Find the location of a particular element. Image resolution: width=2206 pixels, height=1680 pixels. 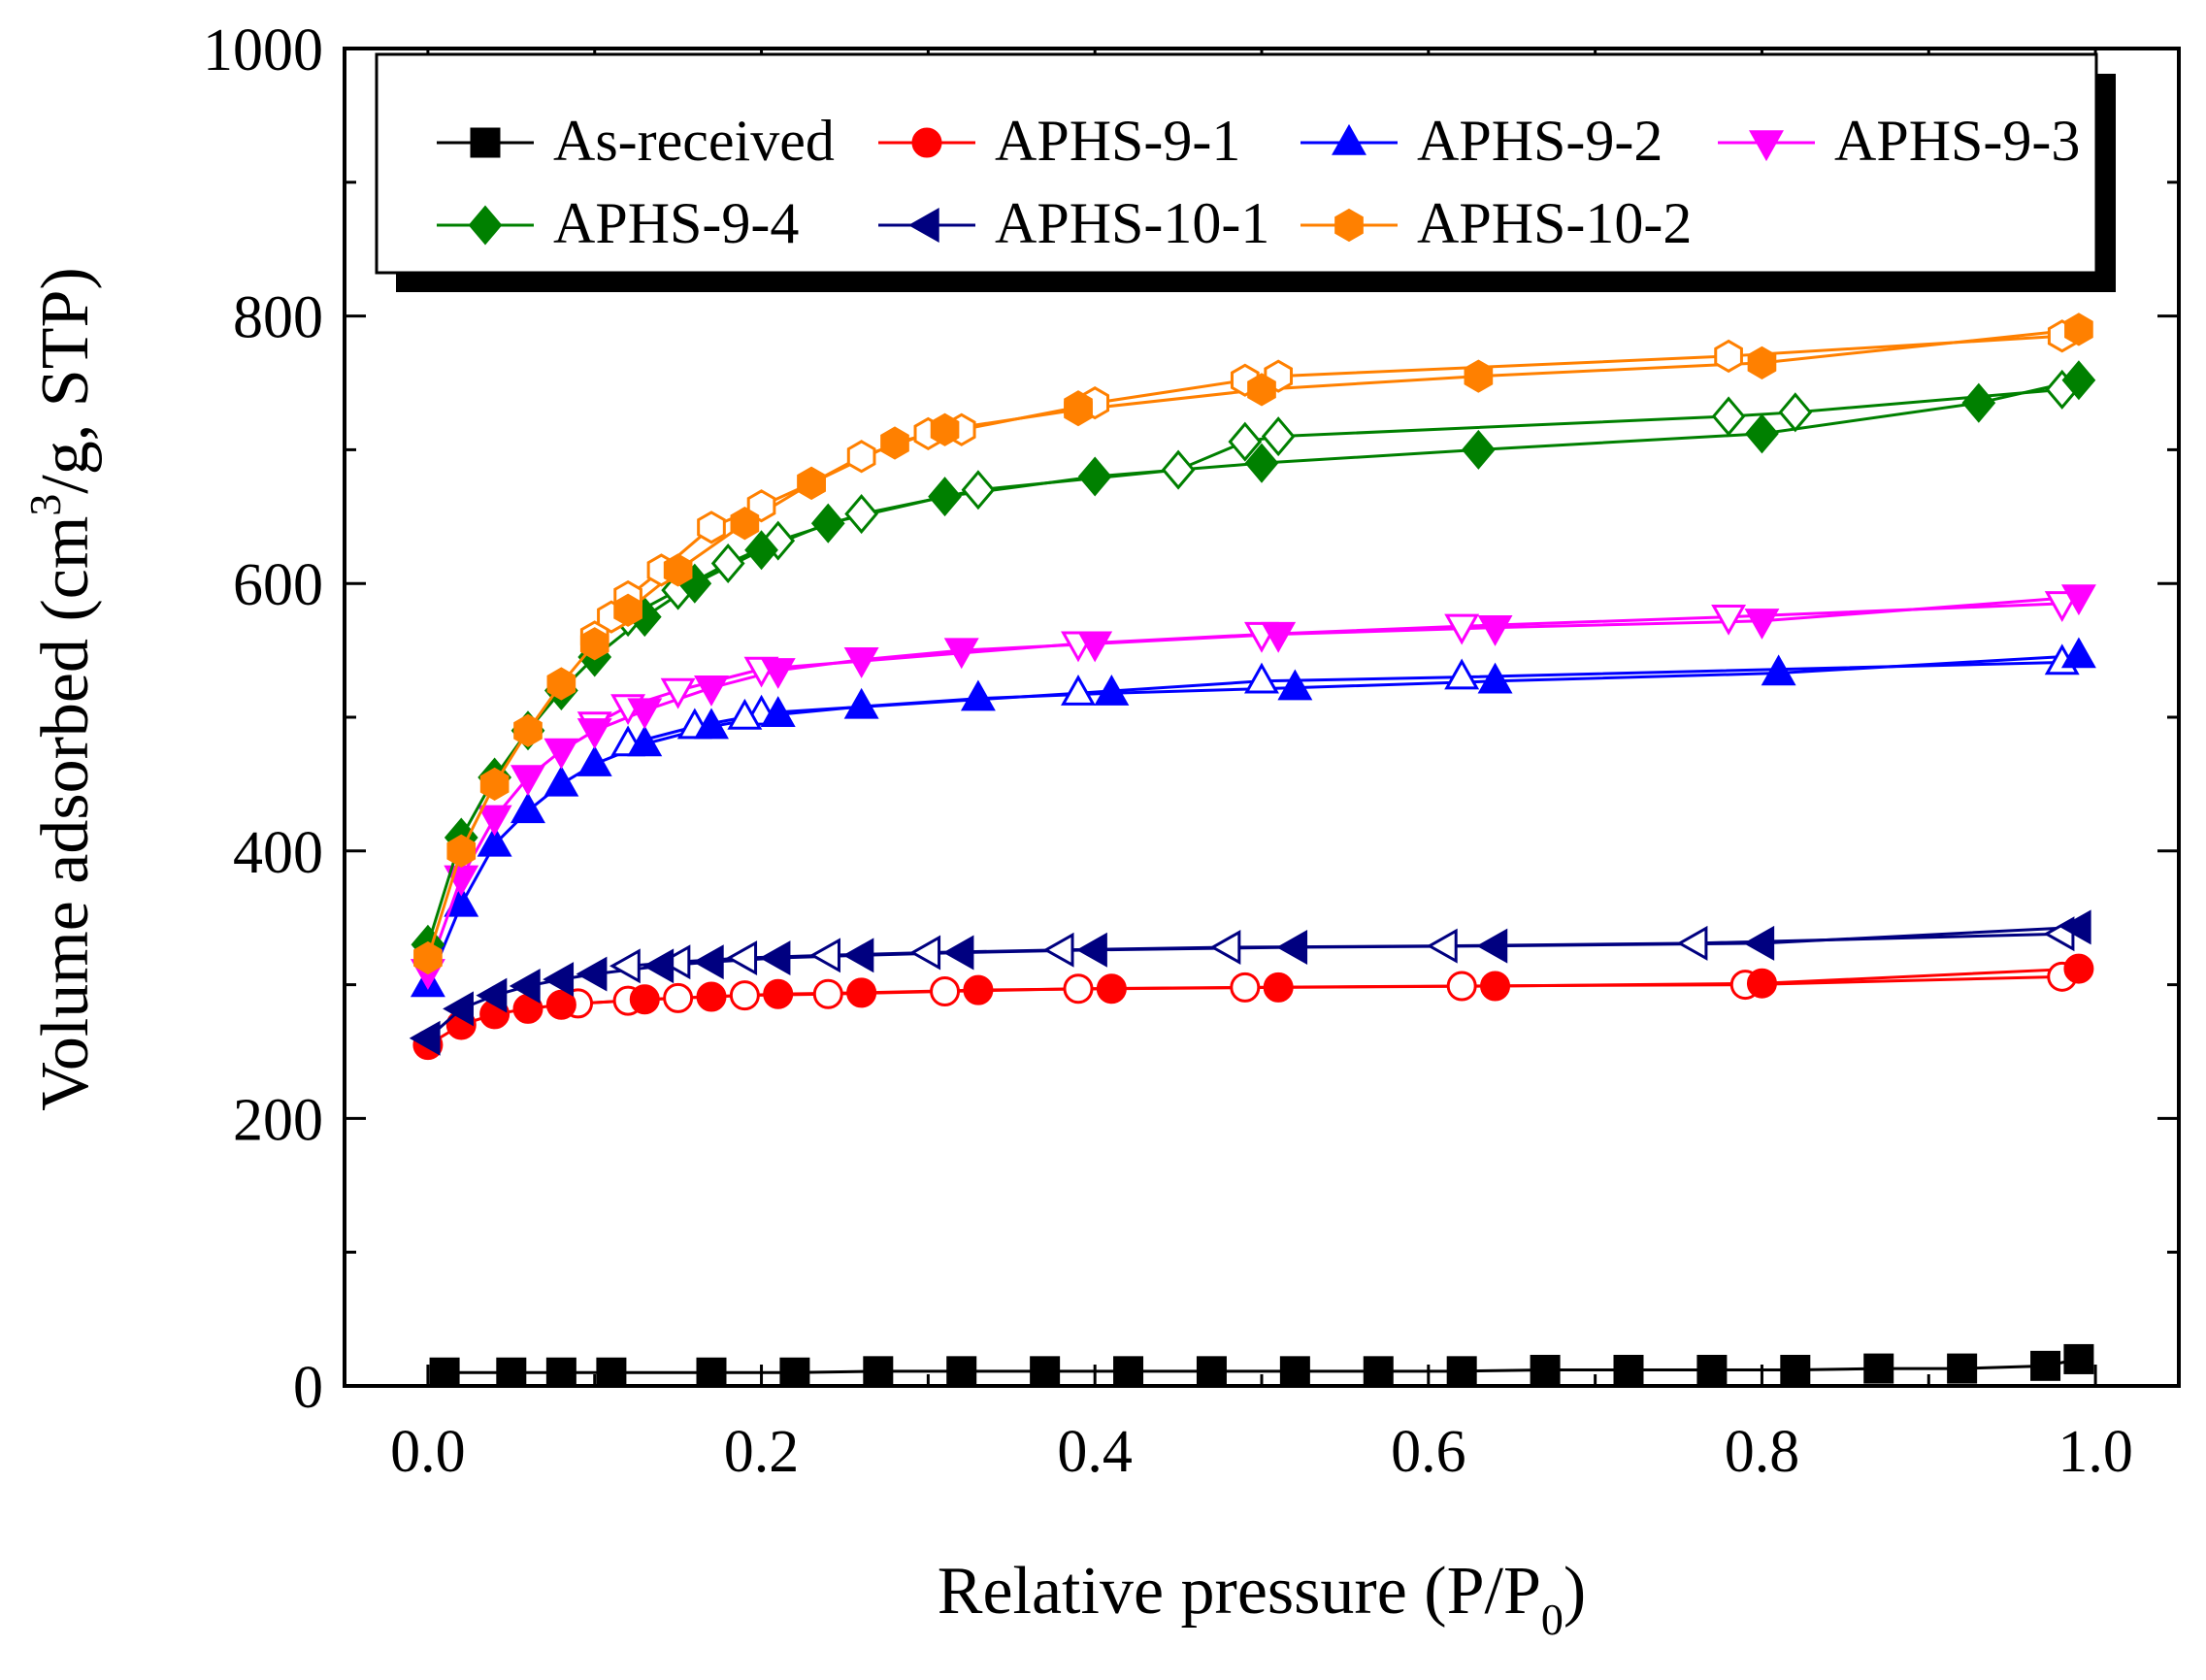

legend-item-aphs-9-1: APHS-9-1 is located at coordinates (1059, 141).